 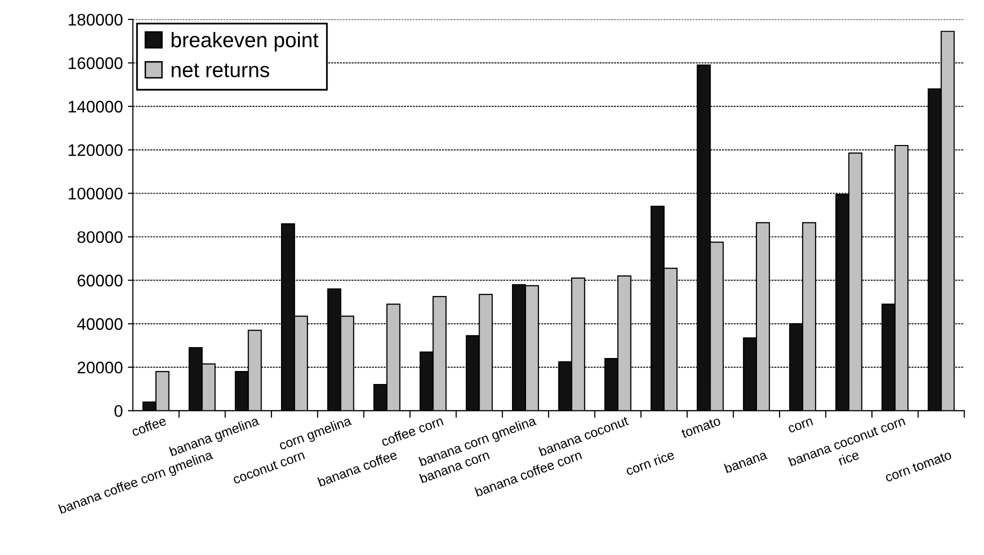 I want to click on y-tick-label: 120000, so click(x=95, y=150).